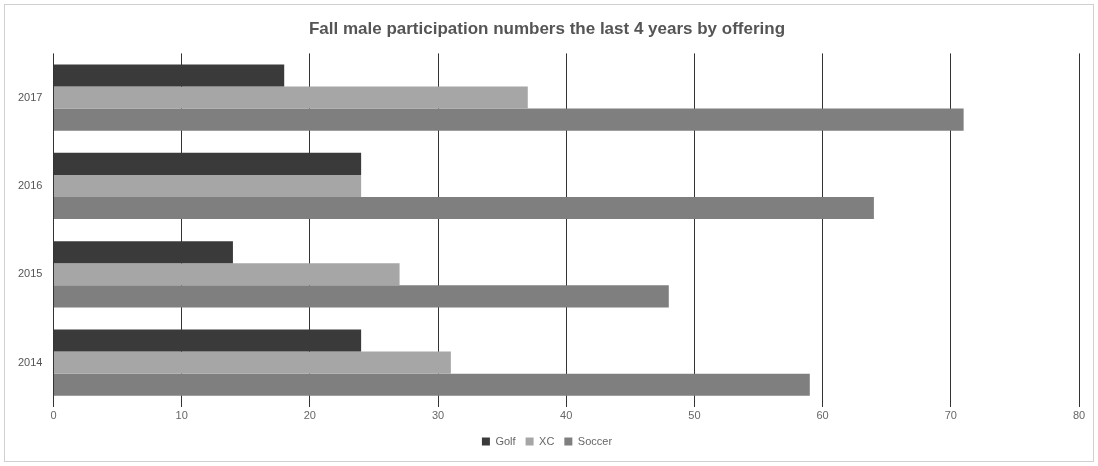 This screenshot has width=1098, height=466. What do you see at coordinates (30, 361) in the screenshot?
I see `y-tick-label: 2014` at bounding box center [30, 361].